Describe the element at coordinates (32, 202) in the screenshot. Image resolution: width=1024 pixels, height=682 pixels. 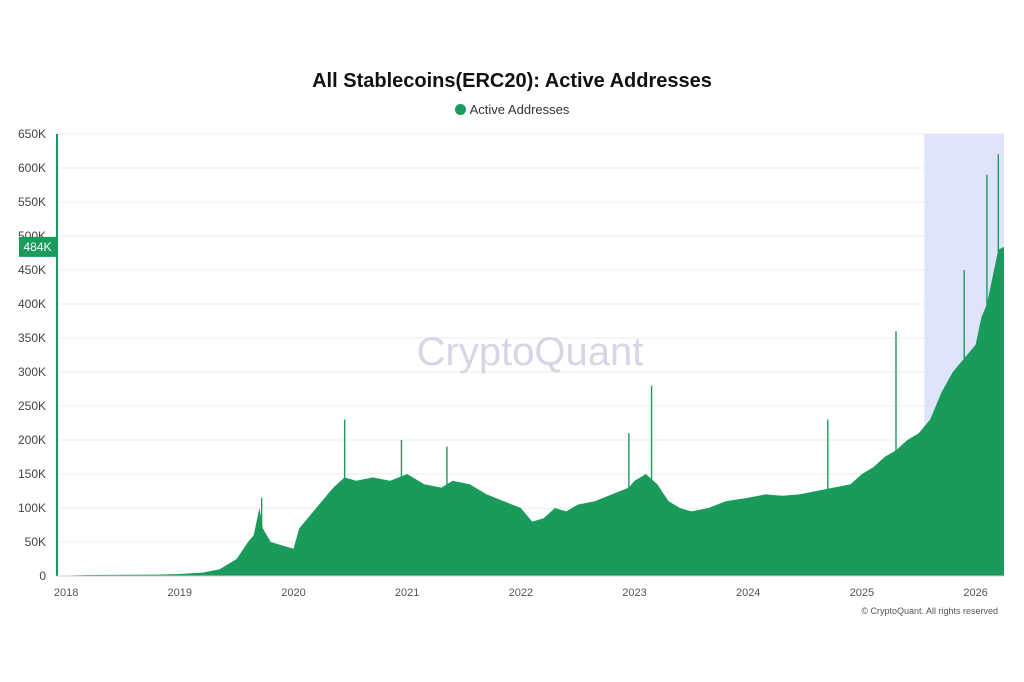
I see `y-tick-label: 550K` at that location.